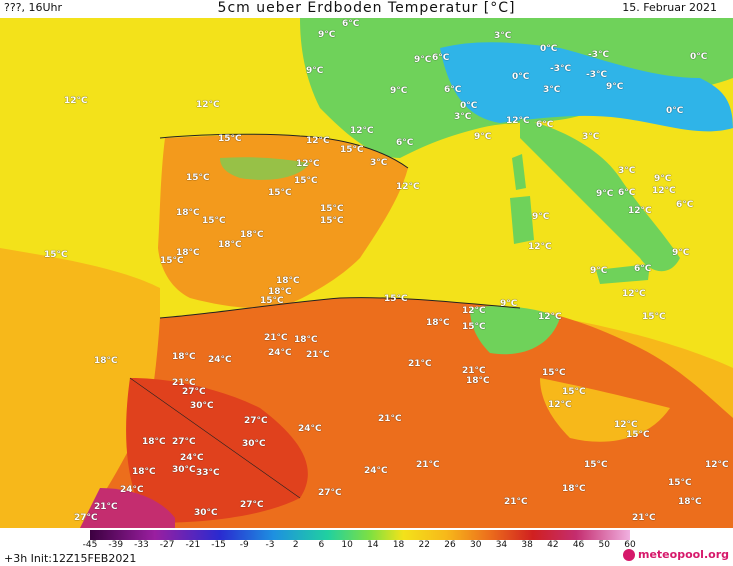 The height and width of the screenshot is (566, 733). I want to click on scale-tick: -39, so click(116, 545).